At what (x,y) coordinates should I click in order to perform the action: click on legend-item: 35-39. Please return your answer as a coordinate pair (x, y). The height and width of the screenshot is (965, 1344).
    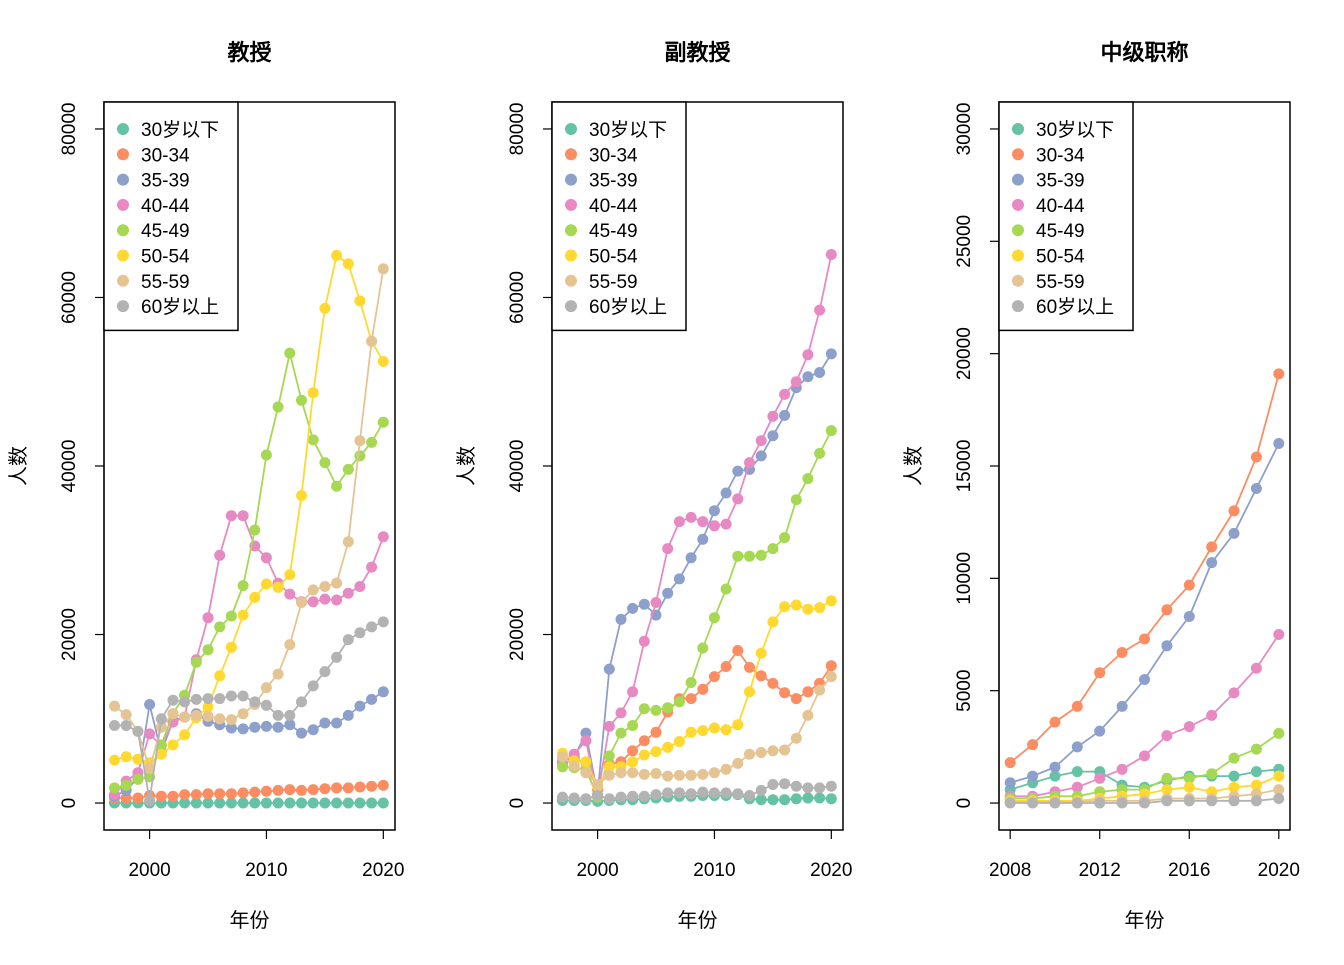
    Looking at the image, I should click on (1048, 181).